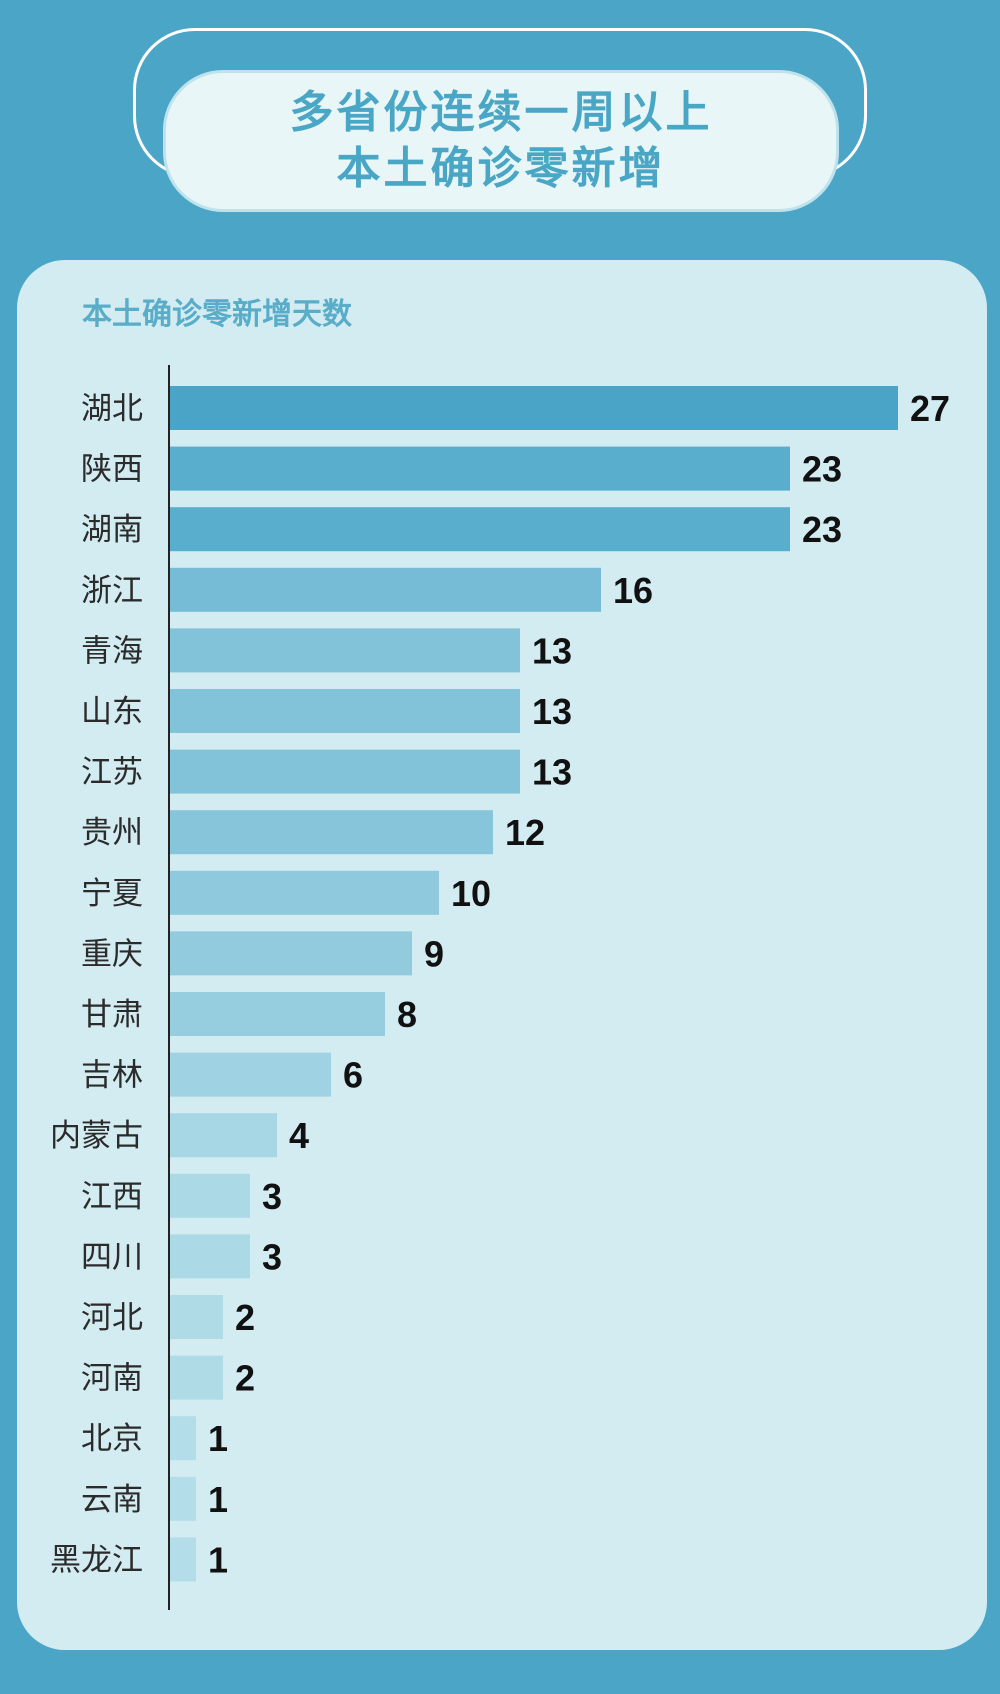  I want to click on category-label-8: 宁夏, so click(112, 894).